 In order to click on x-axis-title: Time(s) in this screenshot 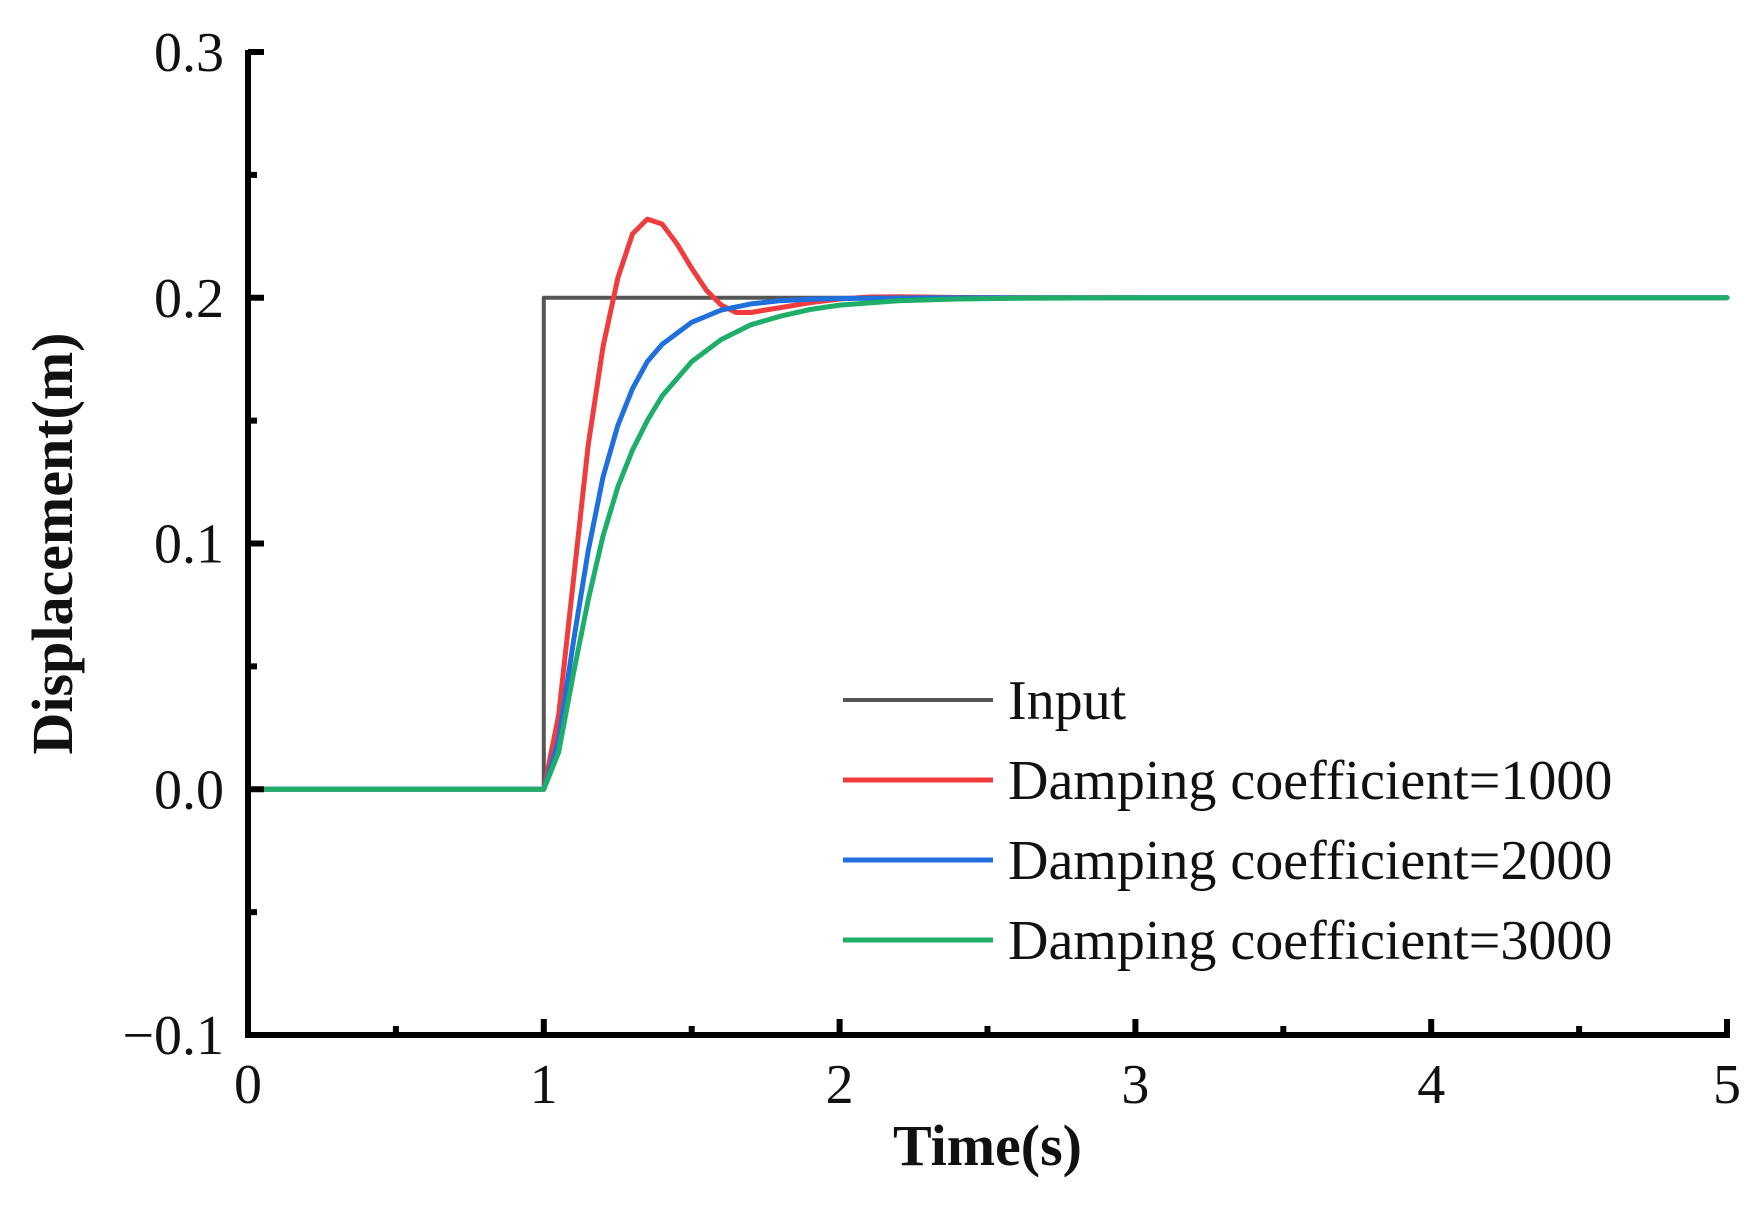, I will do `click(987, 1145)`.